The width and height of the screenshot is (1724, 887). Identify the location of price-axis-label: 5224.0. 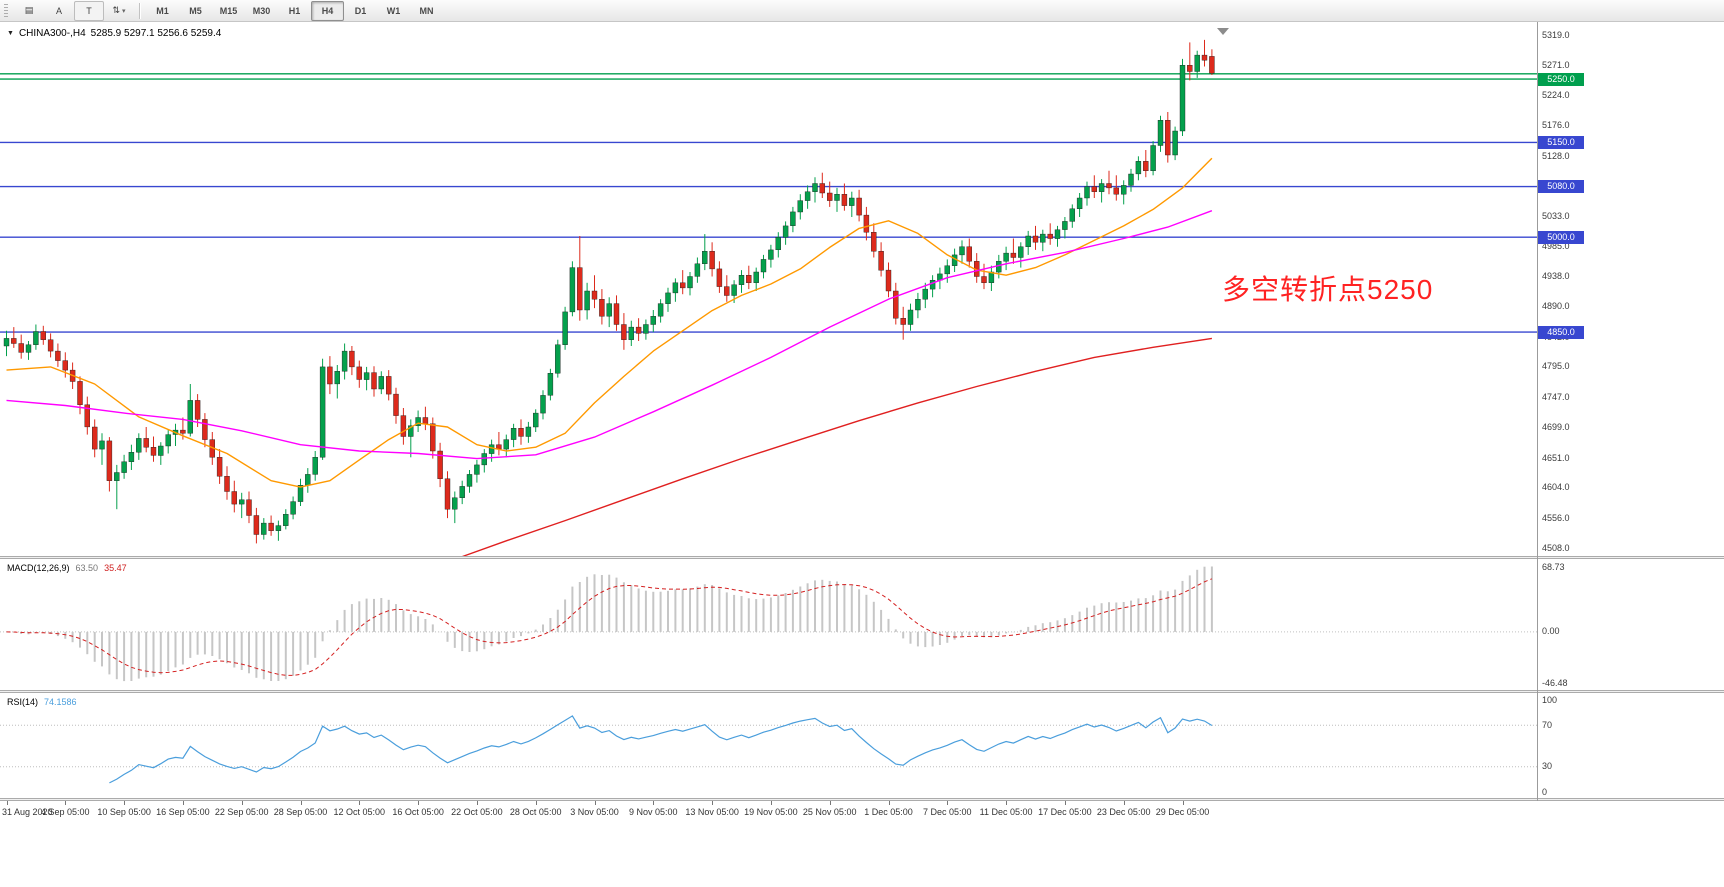
(1556, 95).